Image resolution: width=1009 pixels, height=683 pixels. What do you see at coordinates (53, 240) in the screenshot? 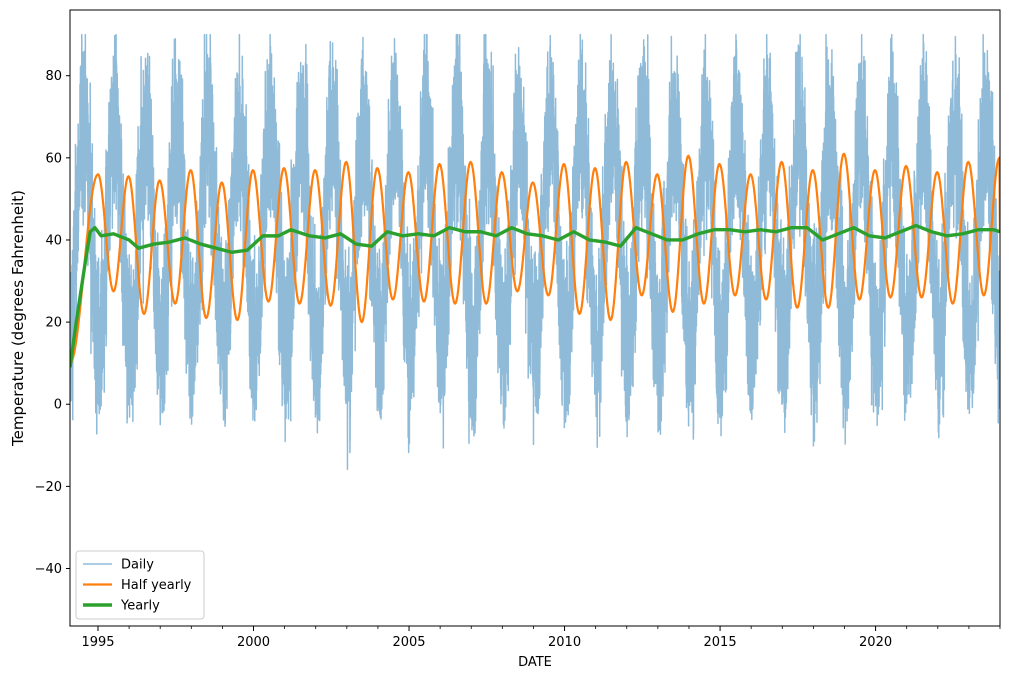
I see `y-tick-label: 40` at bounding box center [53, 240].